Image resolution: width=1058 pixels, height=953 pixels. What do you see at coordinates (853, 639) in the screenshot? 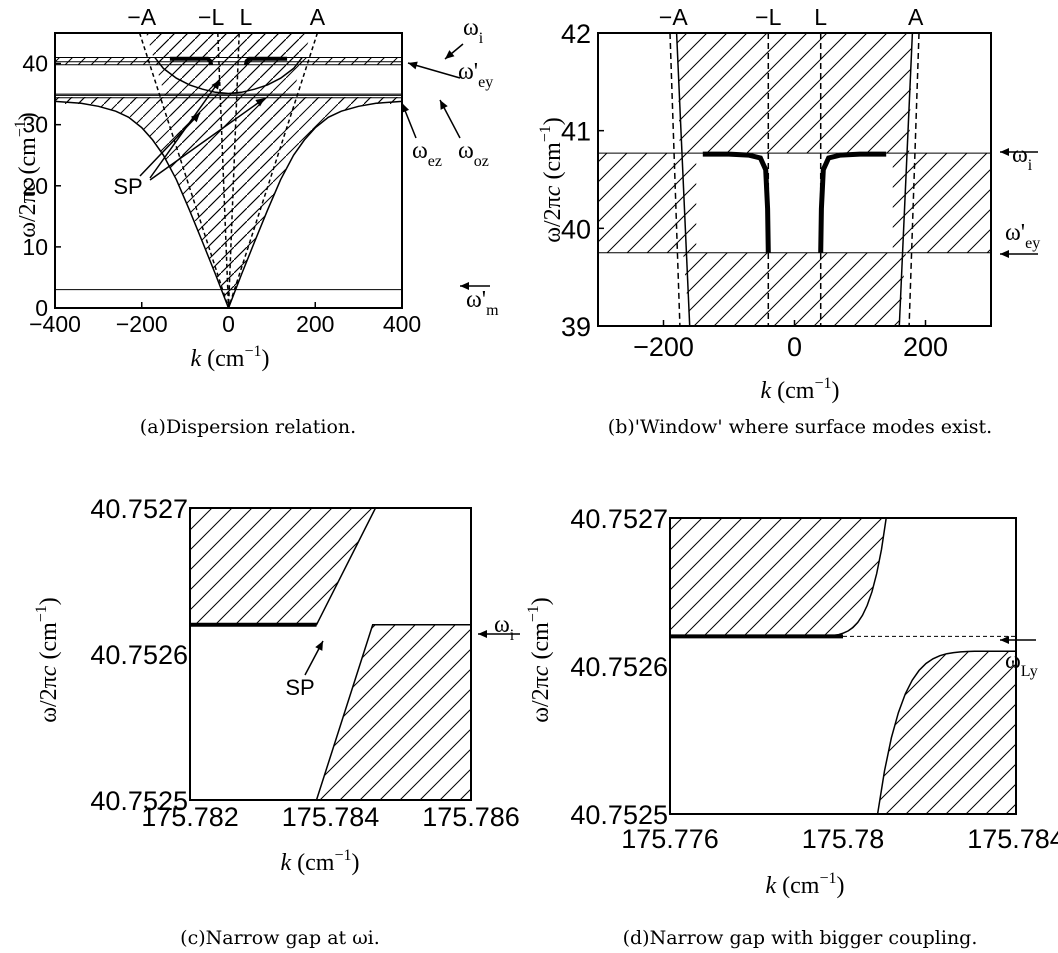
I see `panel-d-lines` at bounding box center [853, 639].